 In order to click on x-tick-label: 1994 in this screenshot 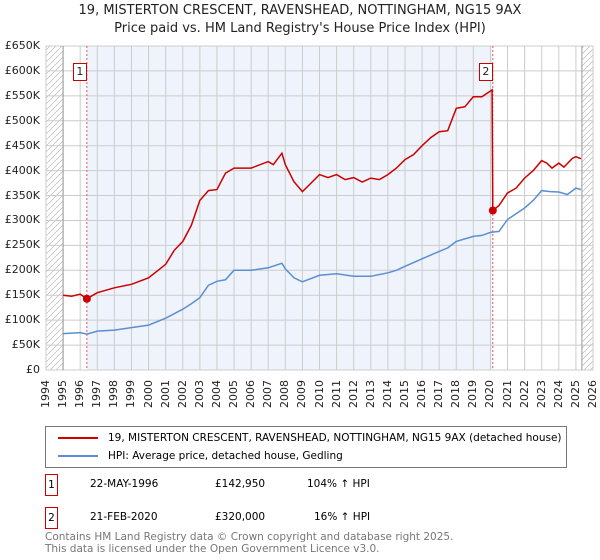, I will do `click(45, 394)`.